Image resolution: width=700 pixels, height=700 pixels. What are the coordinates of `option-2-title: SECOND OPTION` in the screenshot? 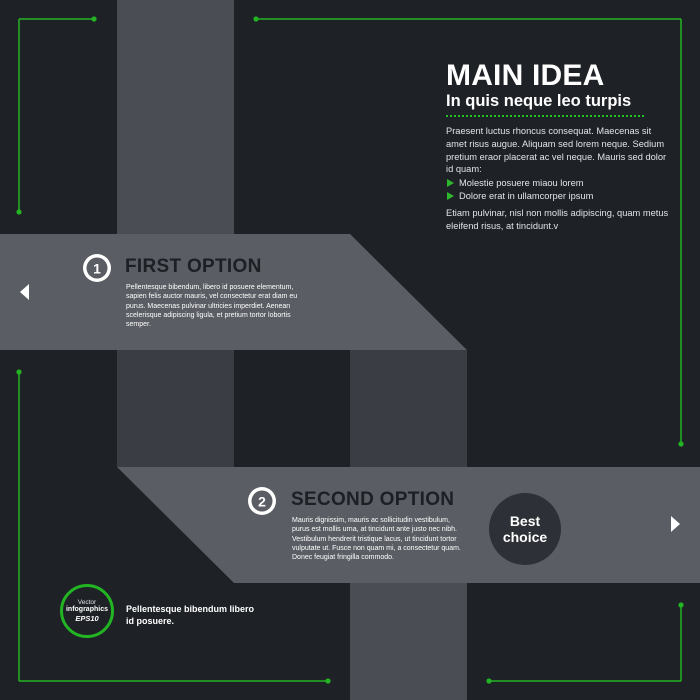 It's located at (373, 499).